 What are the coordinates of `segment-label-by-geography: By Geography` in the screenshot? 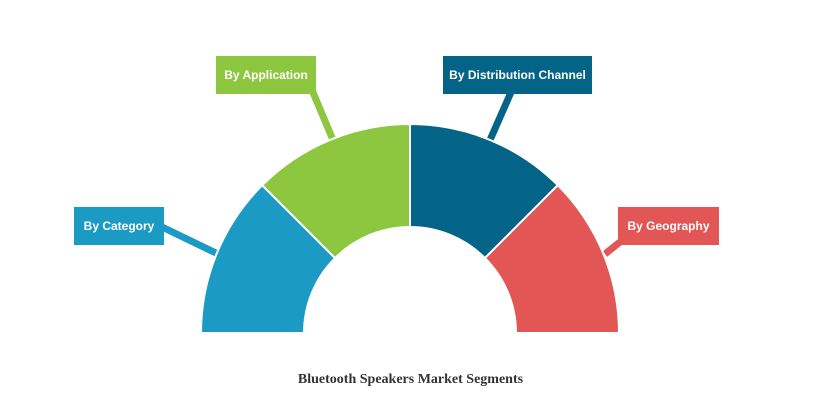 It's located at (668, 226).